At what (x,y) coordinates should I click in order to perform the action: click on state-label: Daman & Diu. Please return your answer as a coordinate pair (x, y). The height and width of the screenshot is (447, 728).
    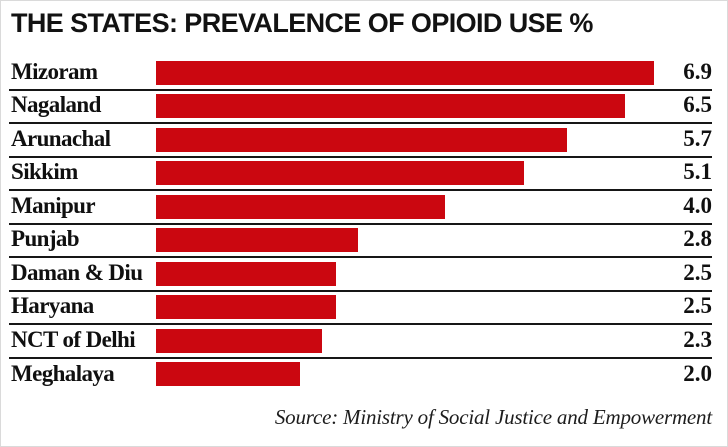
    Looking at the image, I should click on (77, 272).